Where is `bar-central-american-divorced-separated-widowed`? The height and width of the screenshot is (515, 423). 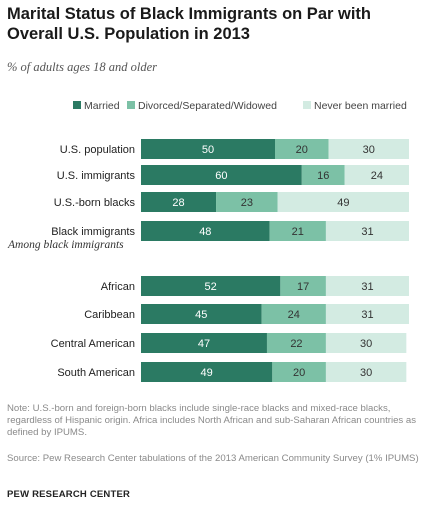
bar-central-american-divorced-separated-widowed is located at coordinates (296, 343).